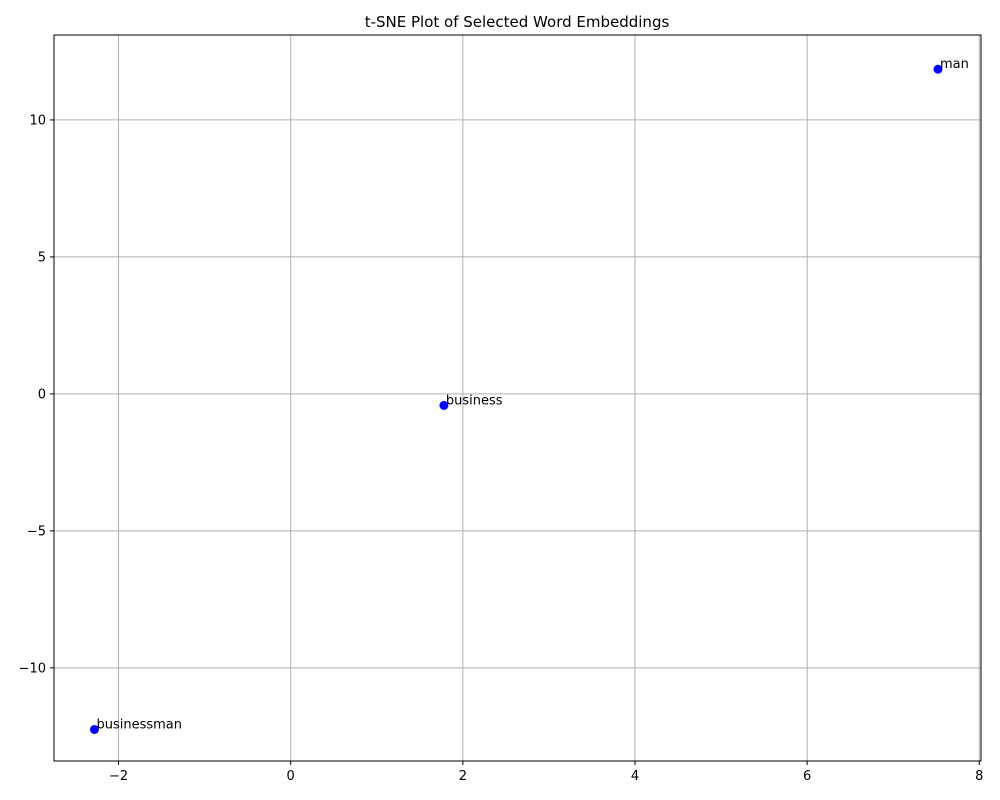 The image size is (1000, 800). I want to click on y-tick-label: −10, so click(32, 668).